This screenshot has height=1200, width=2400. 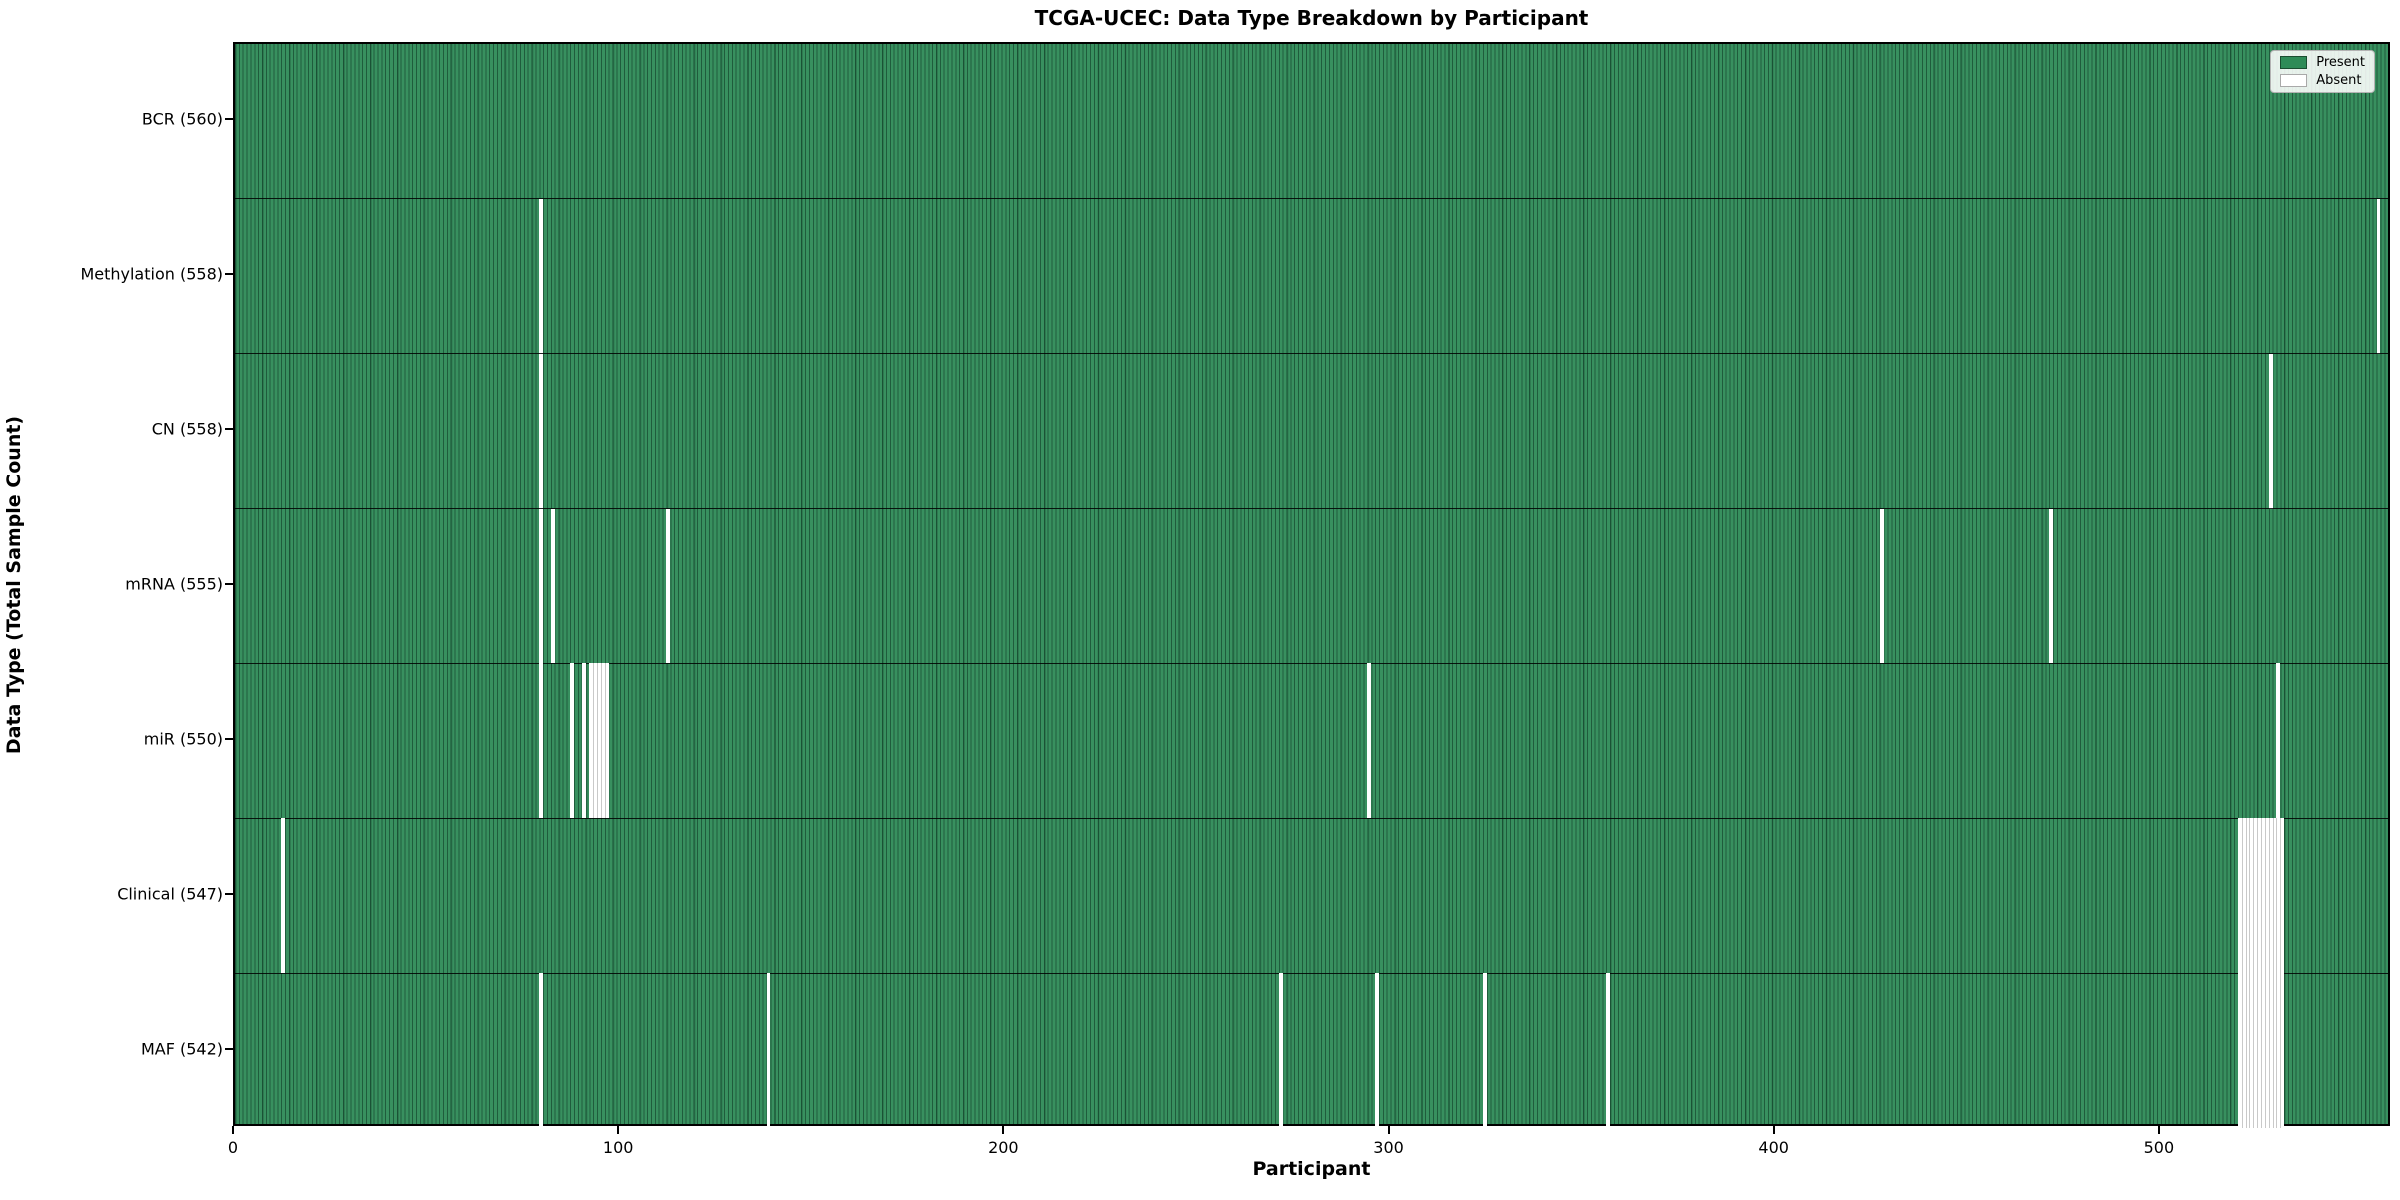 What do you see at coordinates (2266, 896) in the screenshot?
I see `absent-bar-Clinical-p527` at bounding box center [2266, 896].